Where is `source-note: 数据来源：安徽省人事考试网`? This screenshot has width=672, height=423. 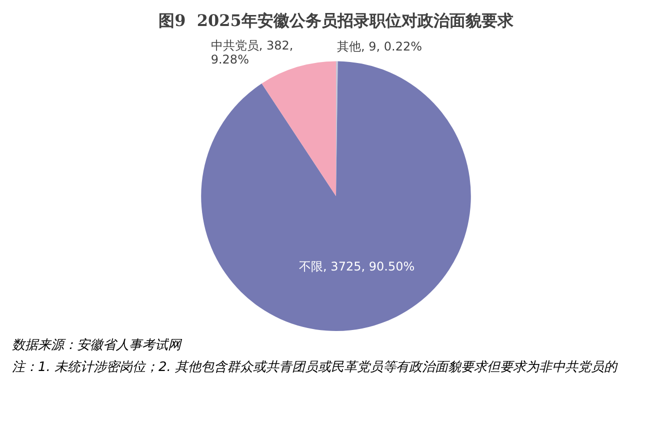 source-note: 数据来源：安徽省人事考试网 is located at coordinates (97, 346).